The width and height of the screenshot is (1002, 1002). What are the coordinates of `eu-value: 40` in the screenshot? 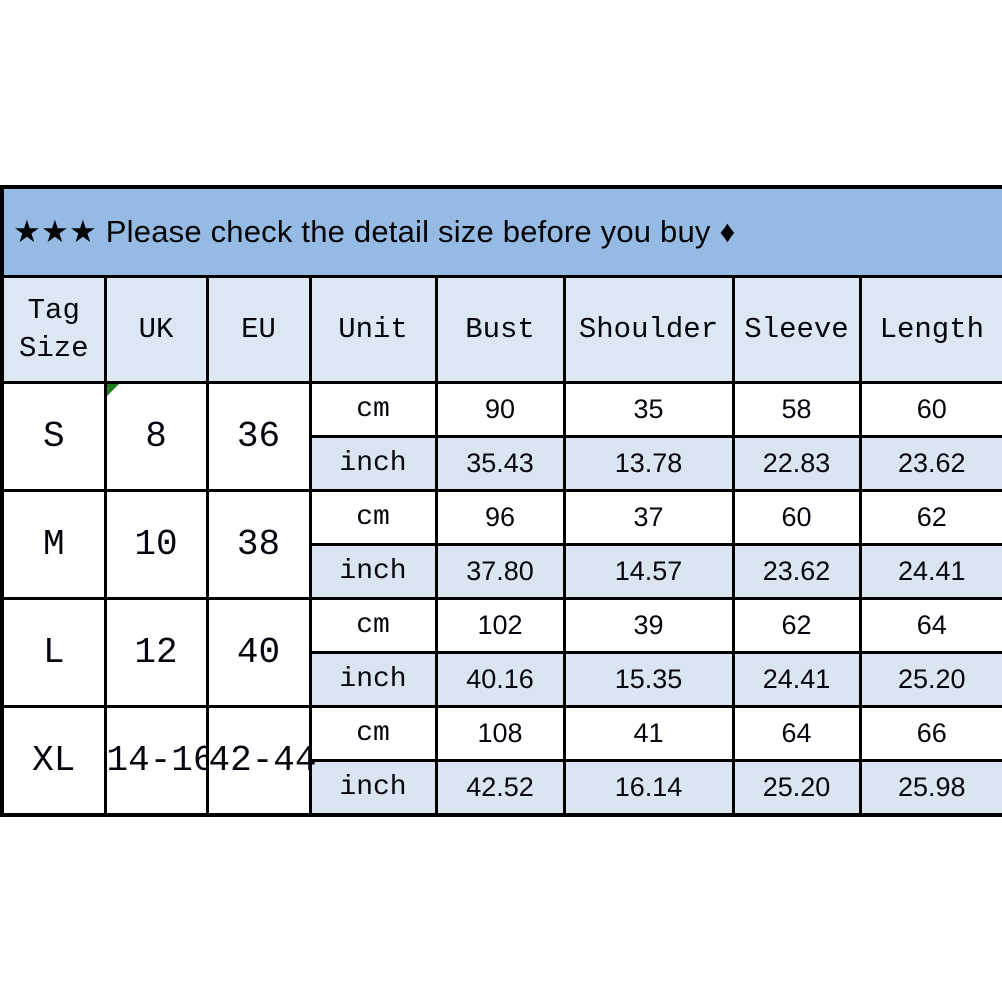 It's located at (258, 652).